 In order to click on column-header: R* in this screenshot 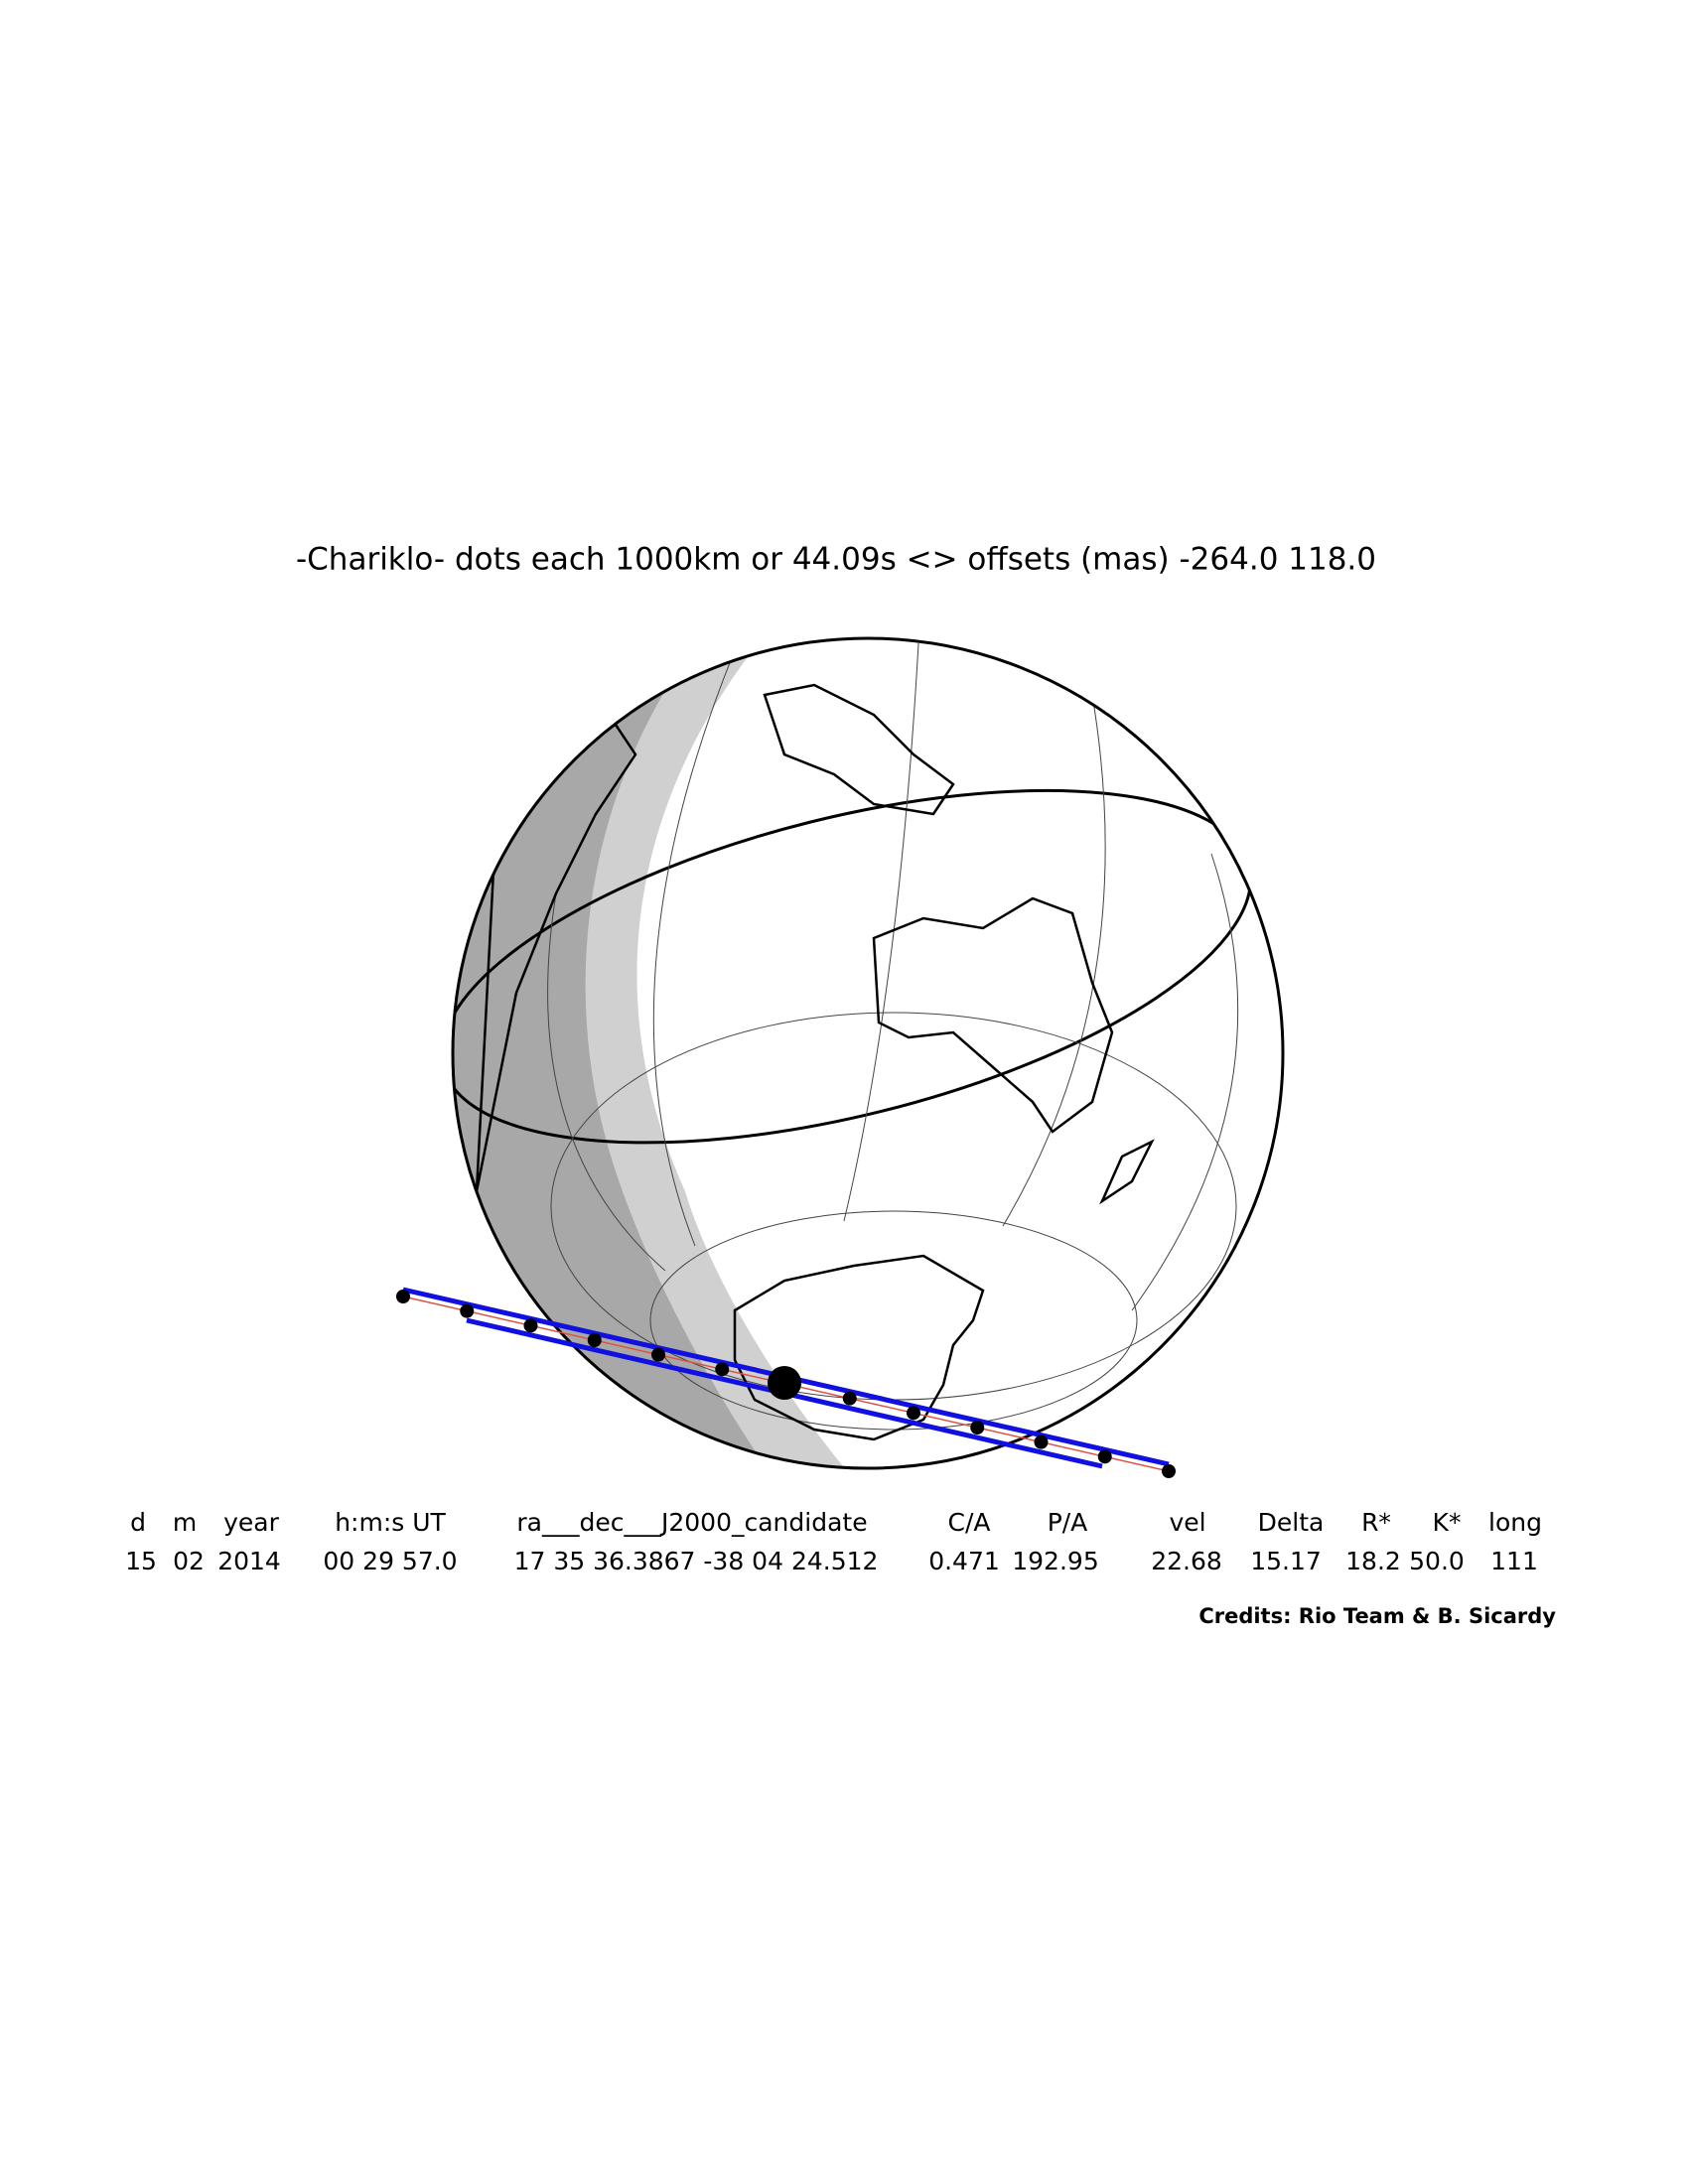, I will do `click(1376, 1522)`.